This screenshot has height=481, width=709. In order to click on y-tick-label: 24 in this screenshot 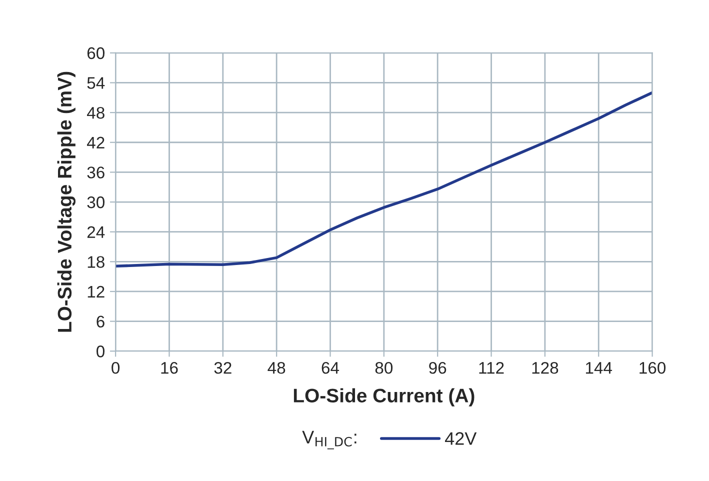, I will do `click(96, 232)`.